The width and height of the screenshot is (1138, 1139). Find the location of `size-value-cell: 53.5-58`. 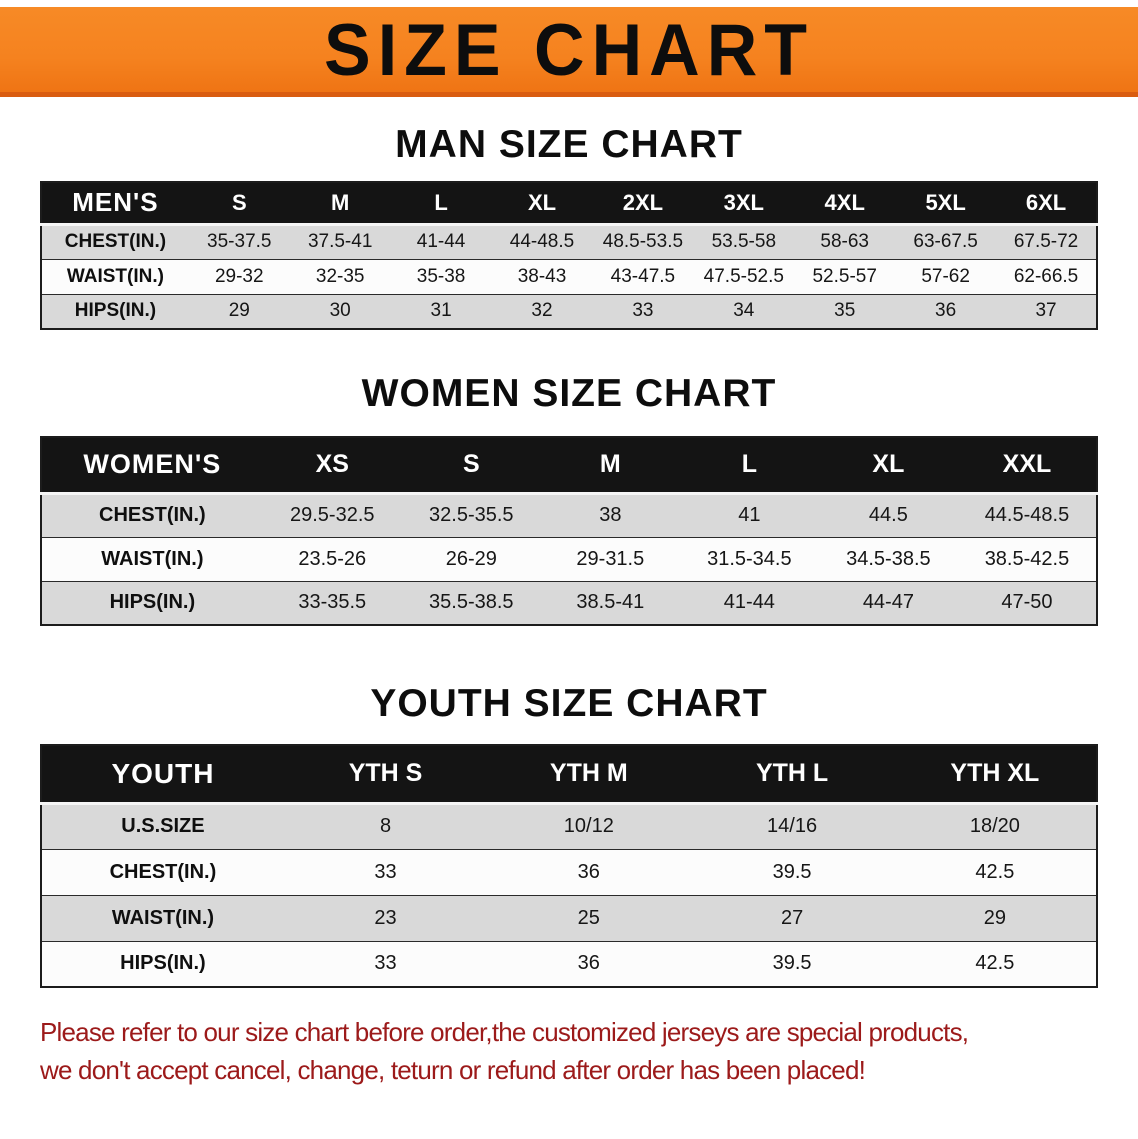

size-value-cell: 53.5-58 is located at coordinates (744, 241).